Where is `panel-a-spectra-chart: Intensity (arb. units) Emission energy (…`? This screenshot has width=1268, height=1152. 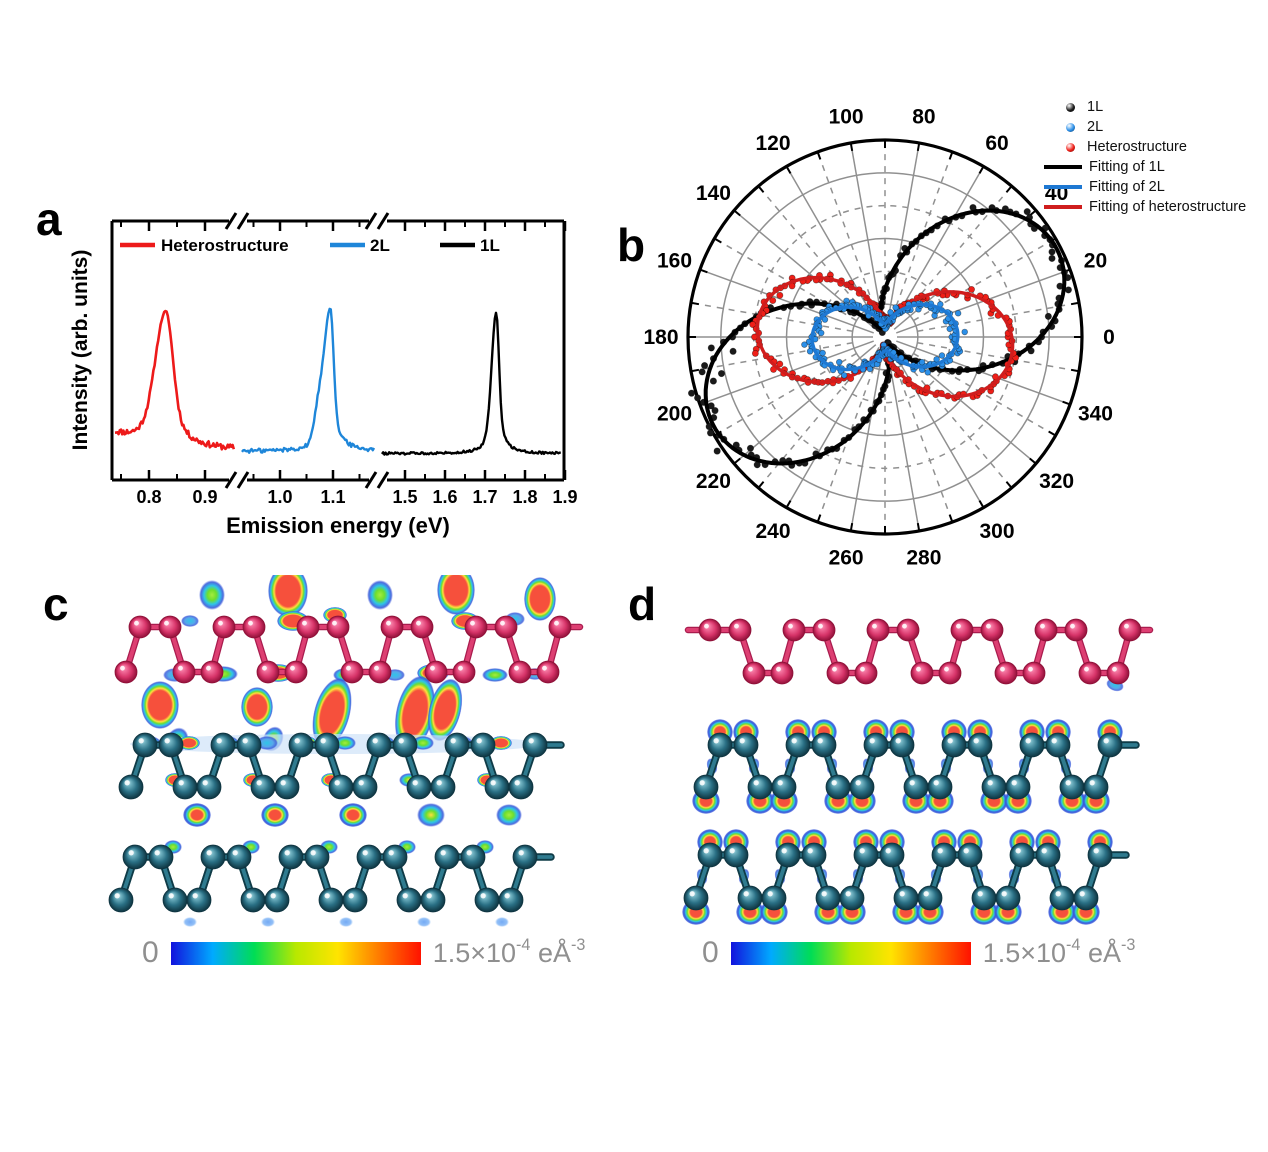 panel-a-spectra-chart: Intensity (arb. units) Emission energy (… is located at coordinates (323, 375).